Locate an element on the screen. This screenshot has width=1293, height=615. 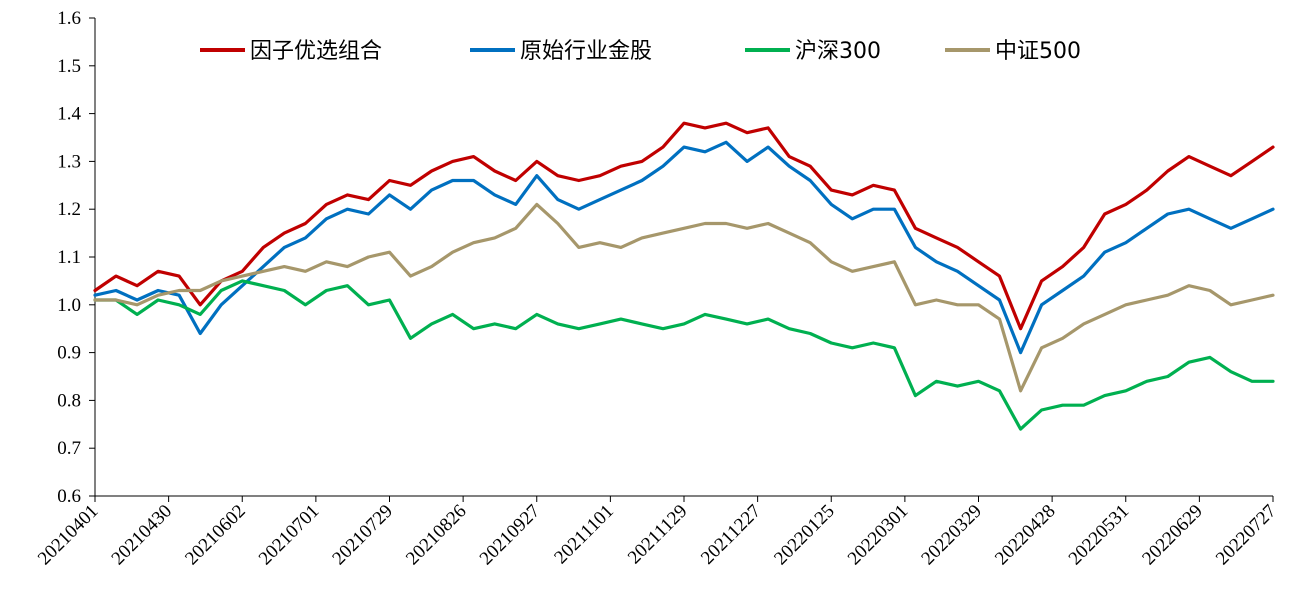
y-tick-label: 1.2 is located at coordinates (69, 209).